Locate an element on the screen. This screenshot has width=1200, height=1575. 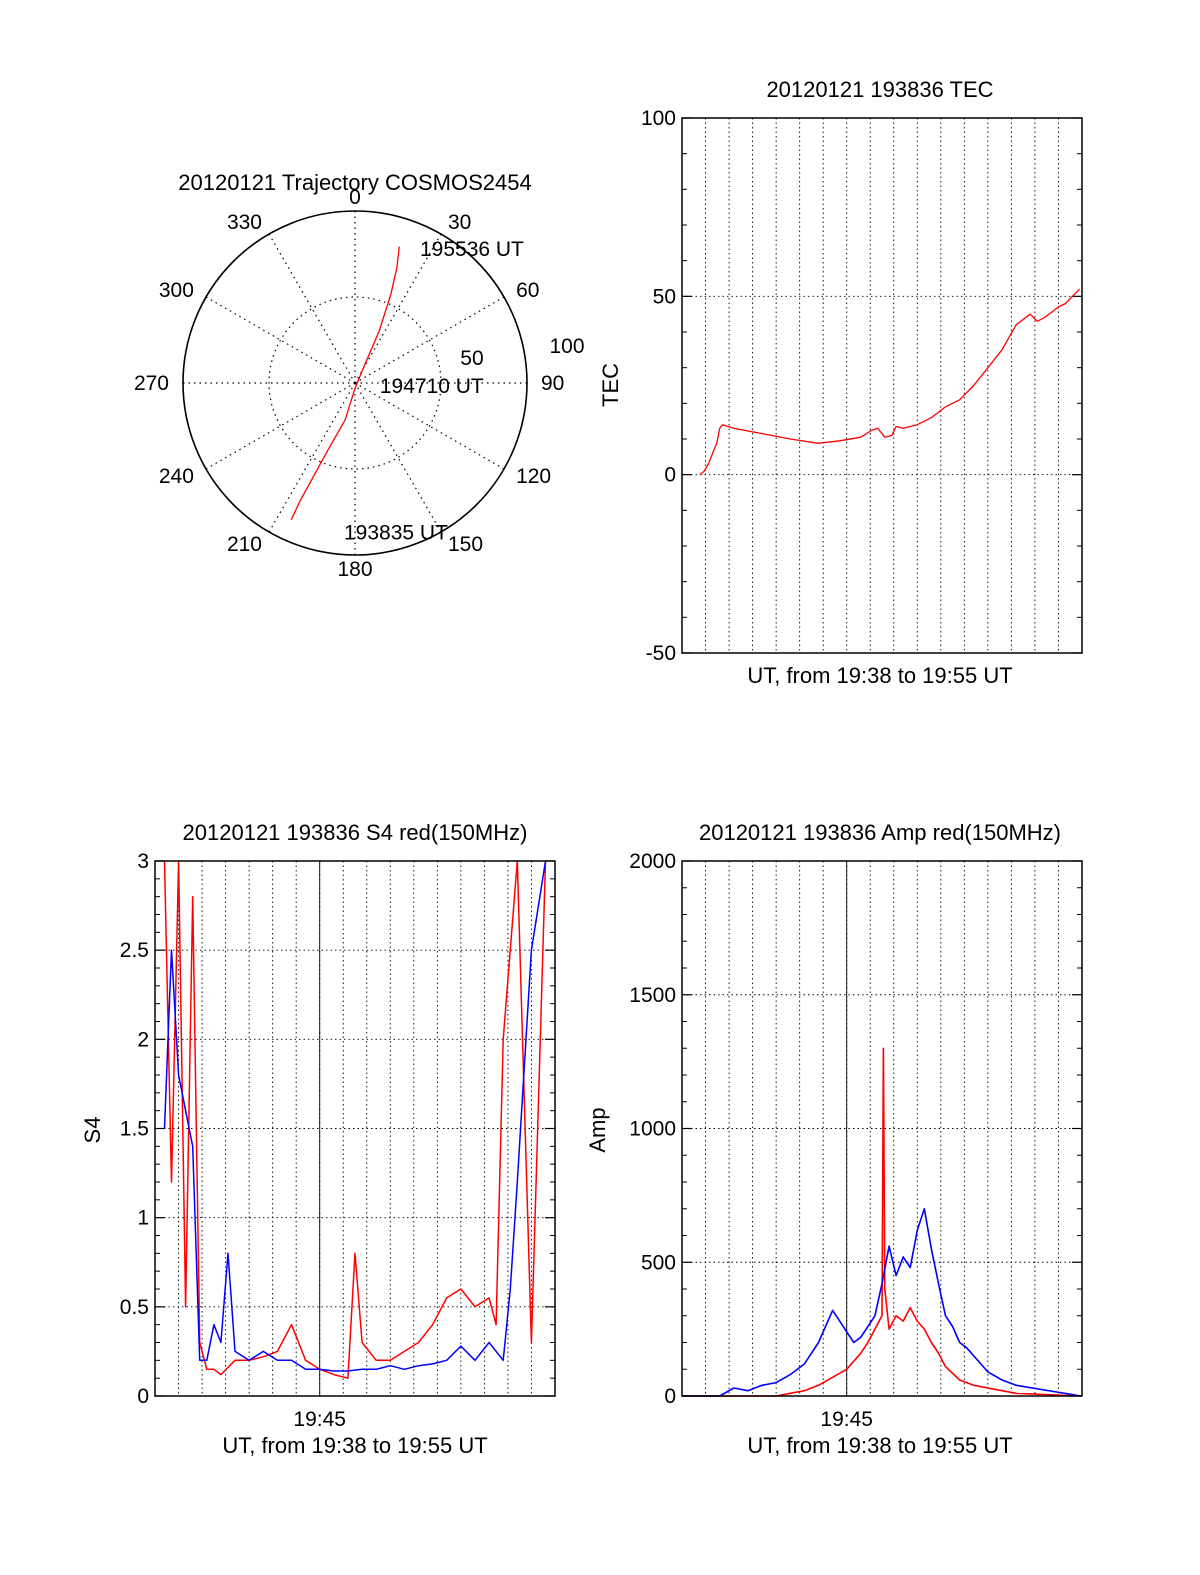
y-tick-label: 1.5 is located at coordinates (134, 1129).